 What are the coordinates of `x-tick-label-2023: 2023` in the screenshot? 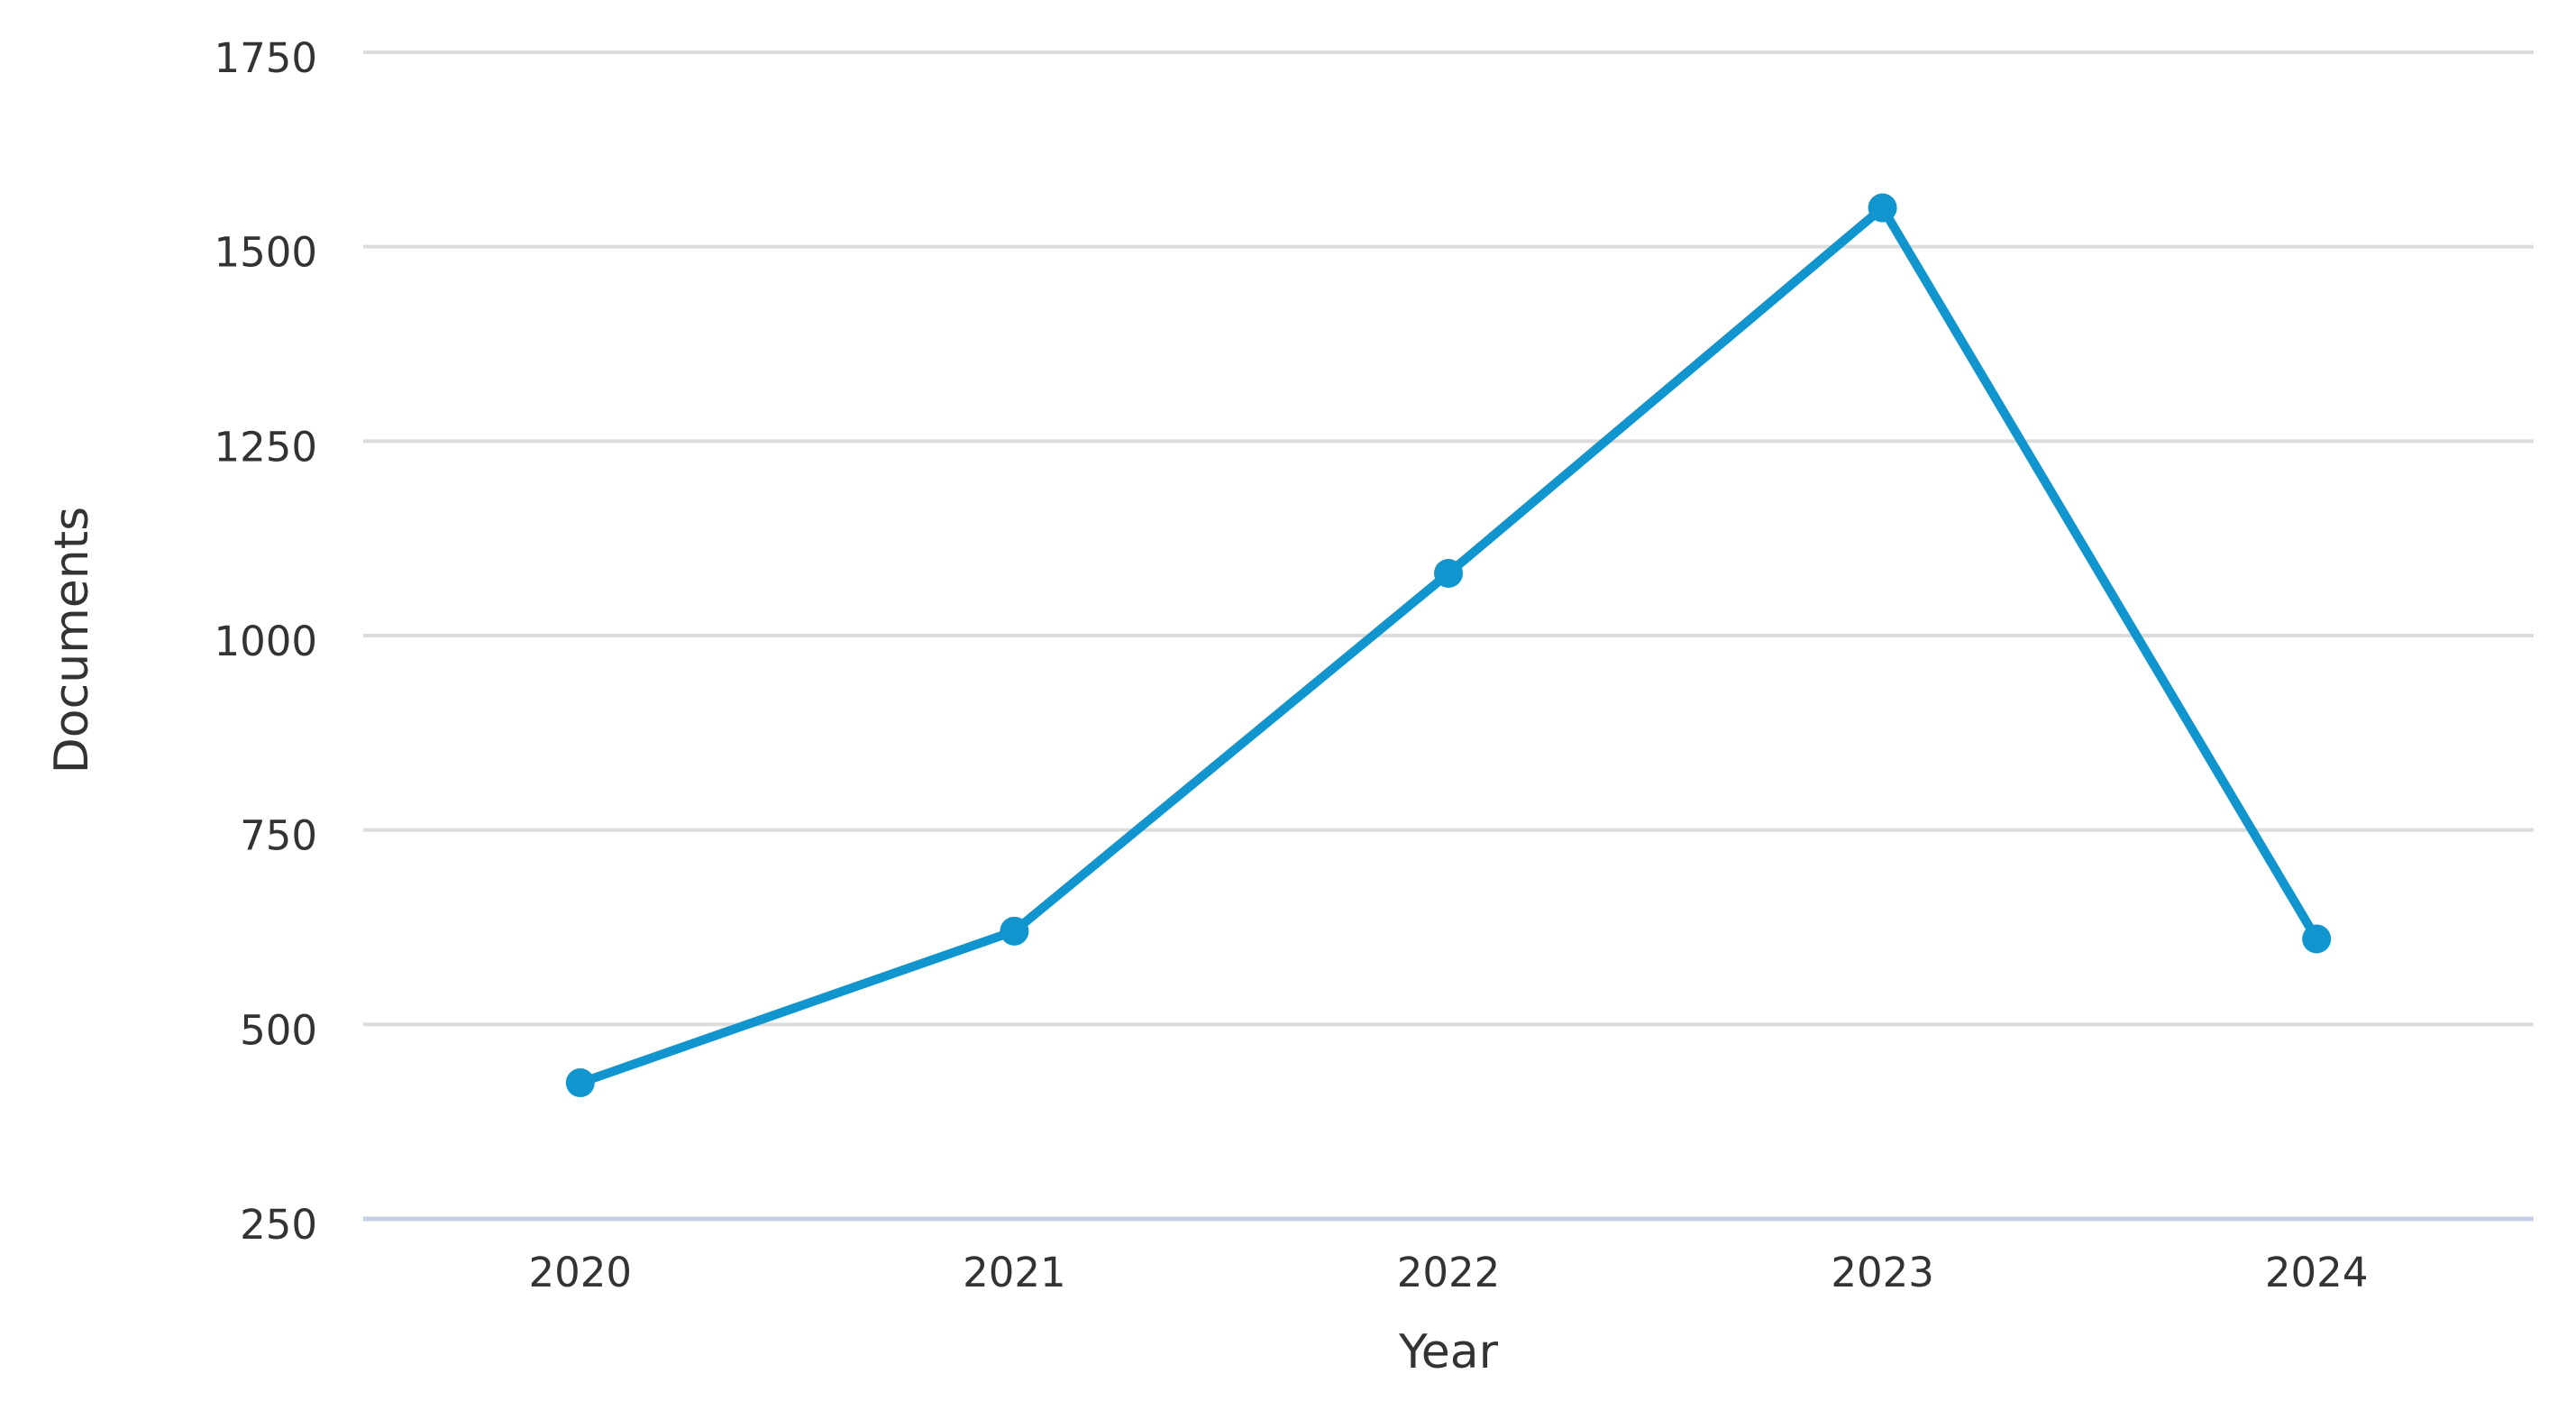 It's located at (1882, 1272).